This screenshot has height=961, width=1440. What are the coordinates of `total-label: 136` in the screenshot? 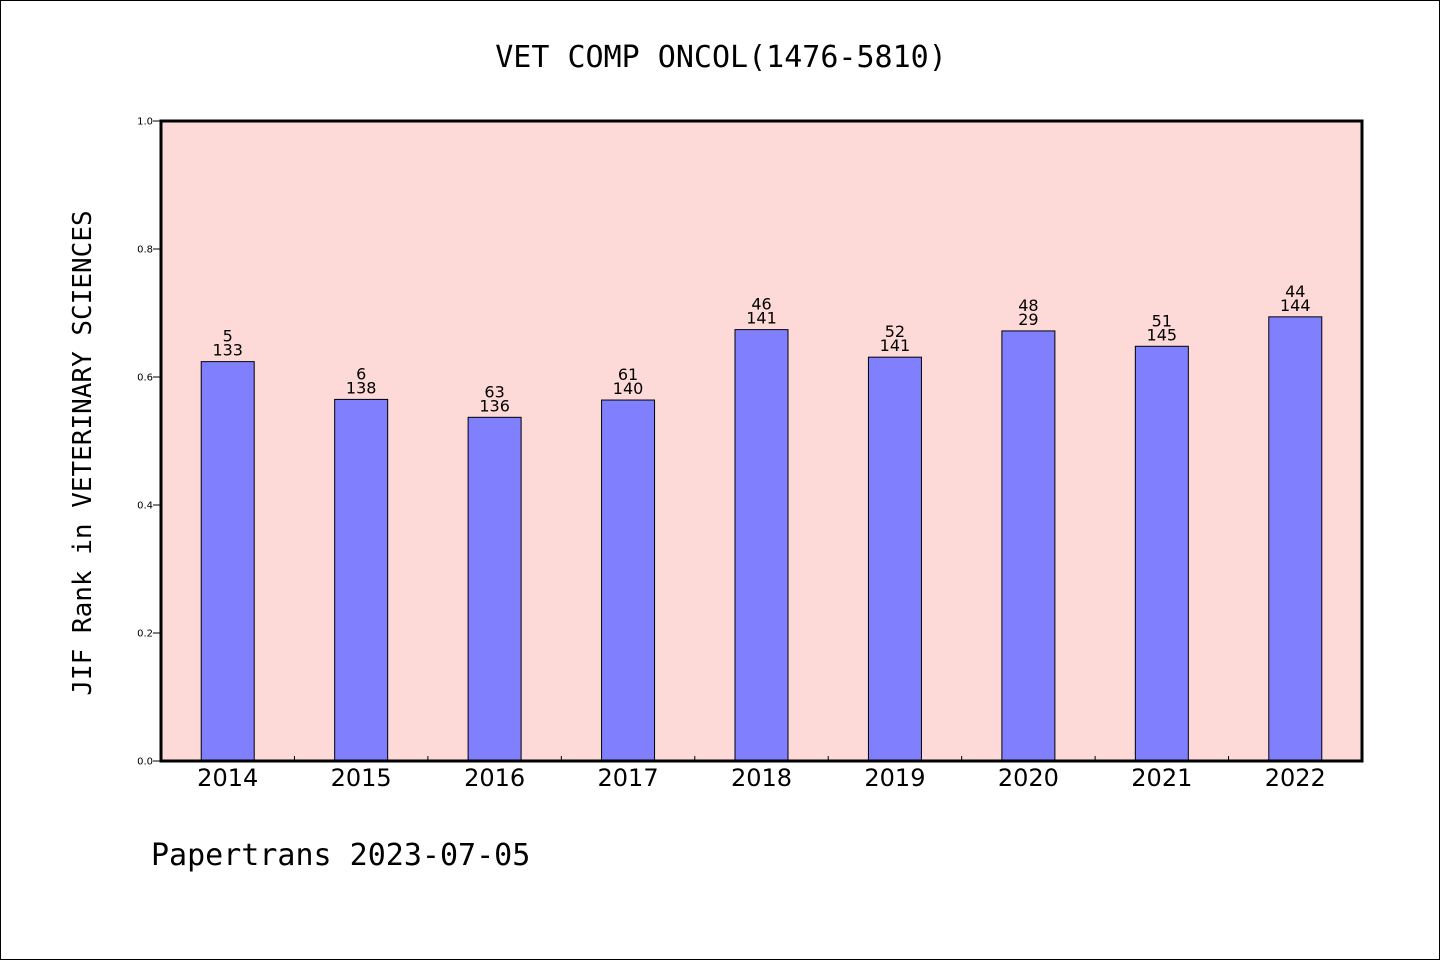 It's located at (494, 405).